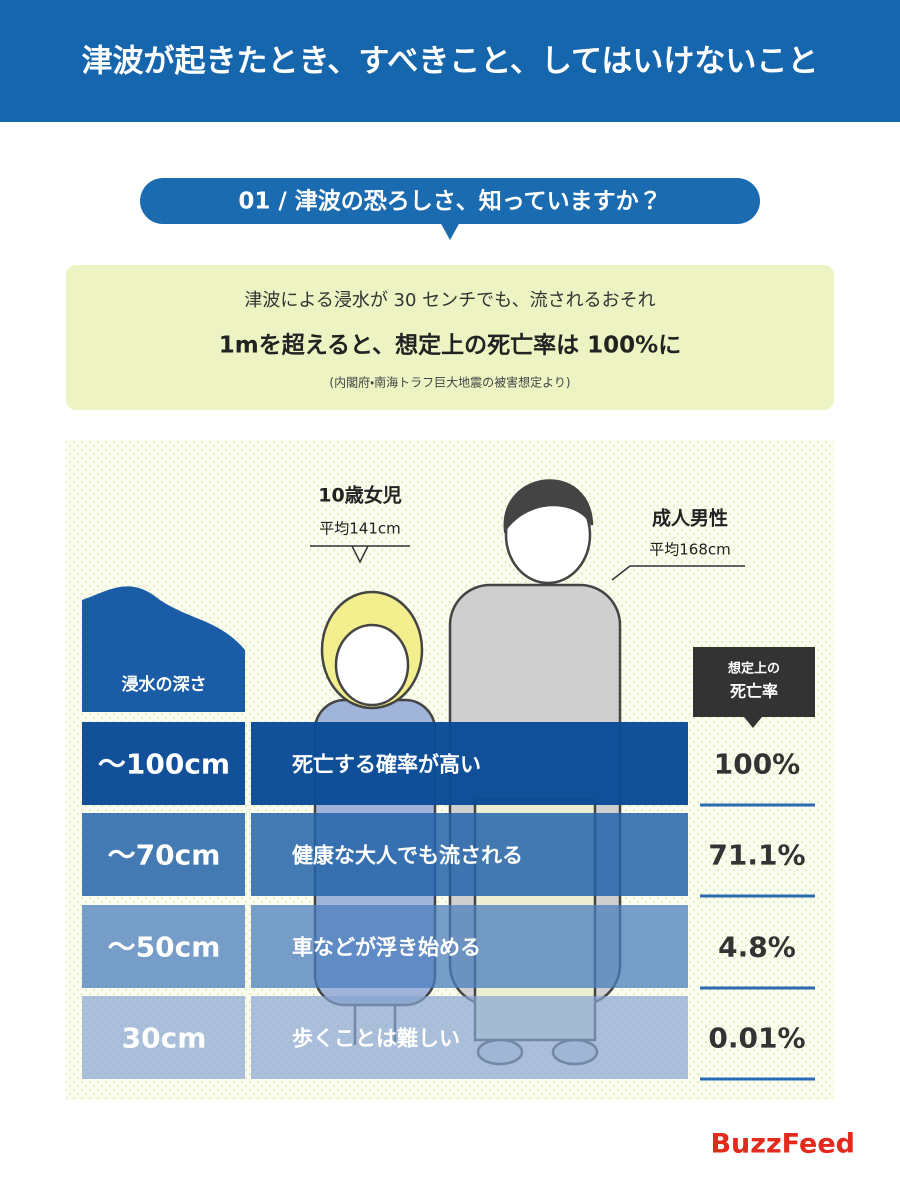 The height and width of the screenshot is (1200, 900). I want to click on death-rate: 4.8%, so click(757, 947).